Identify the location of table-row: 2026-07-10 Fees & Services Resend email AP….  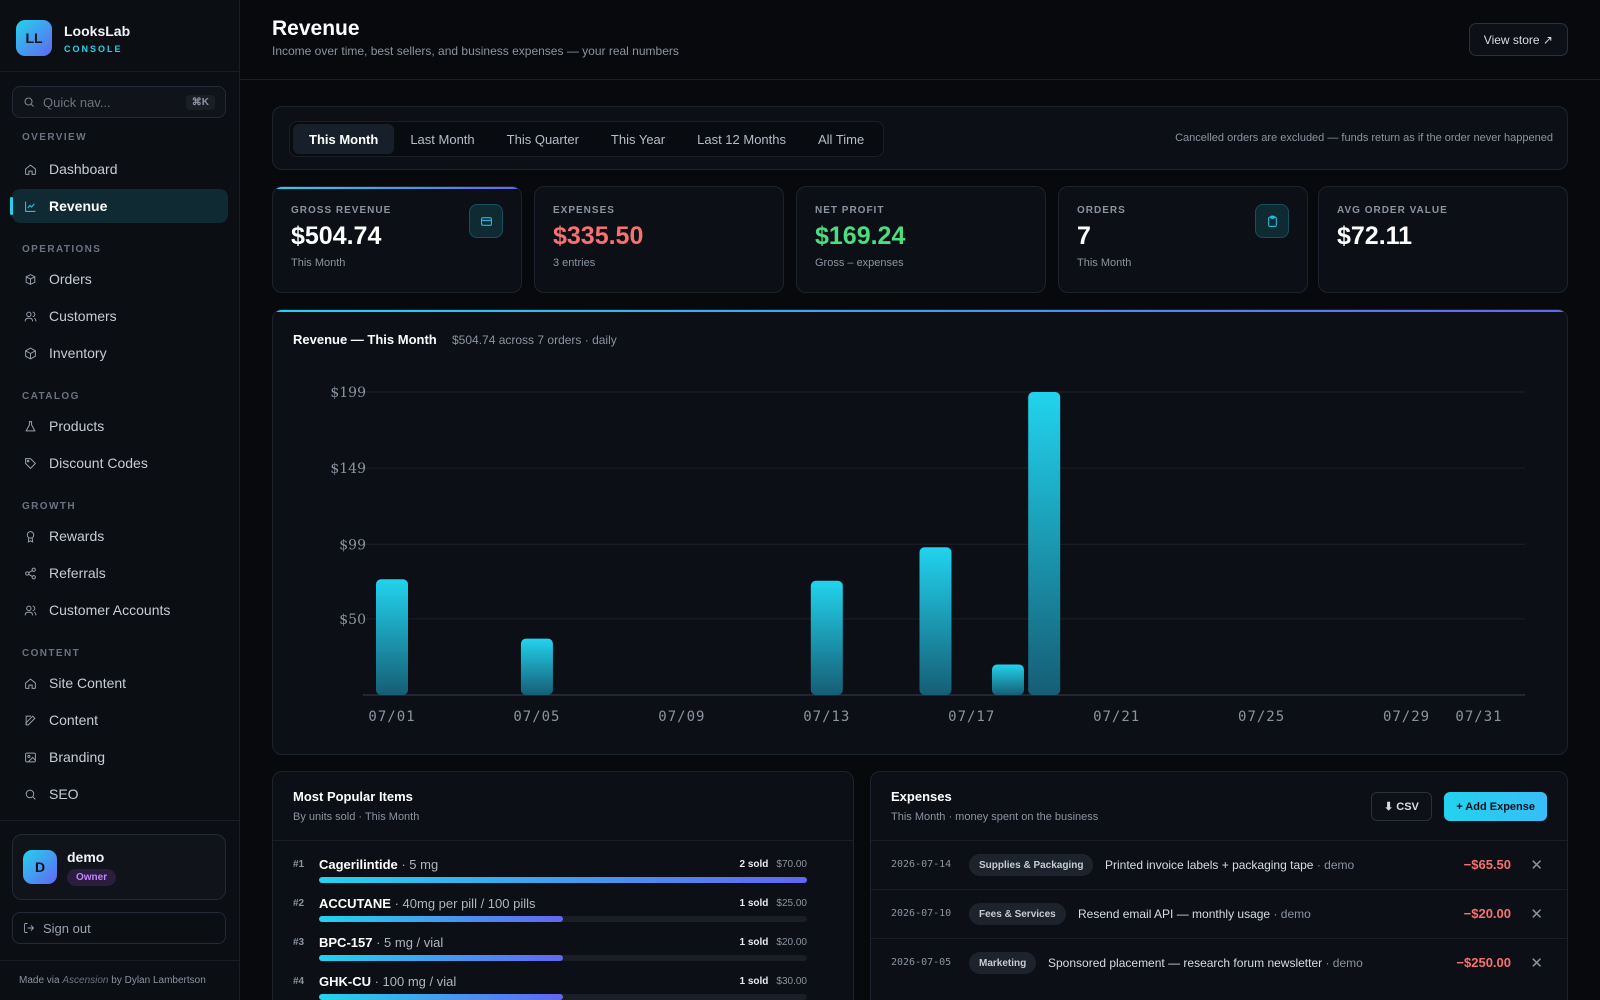
(1219, 913).